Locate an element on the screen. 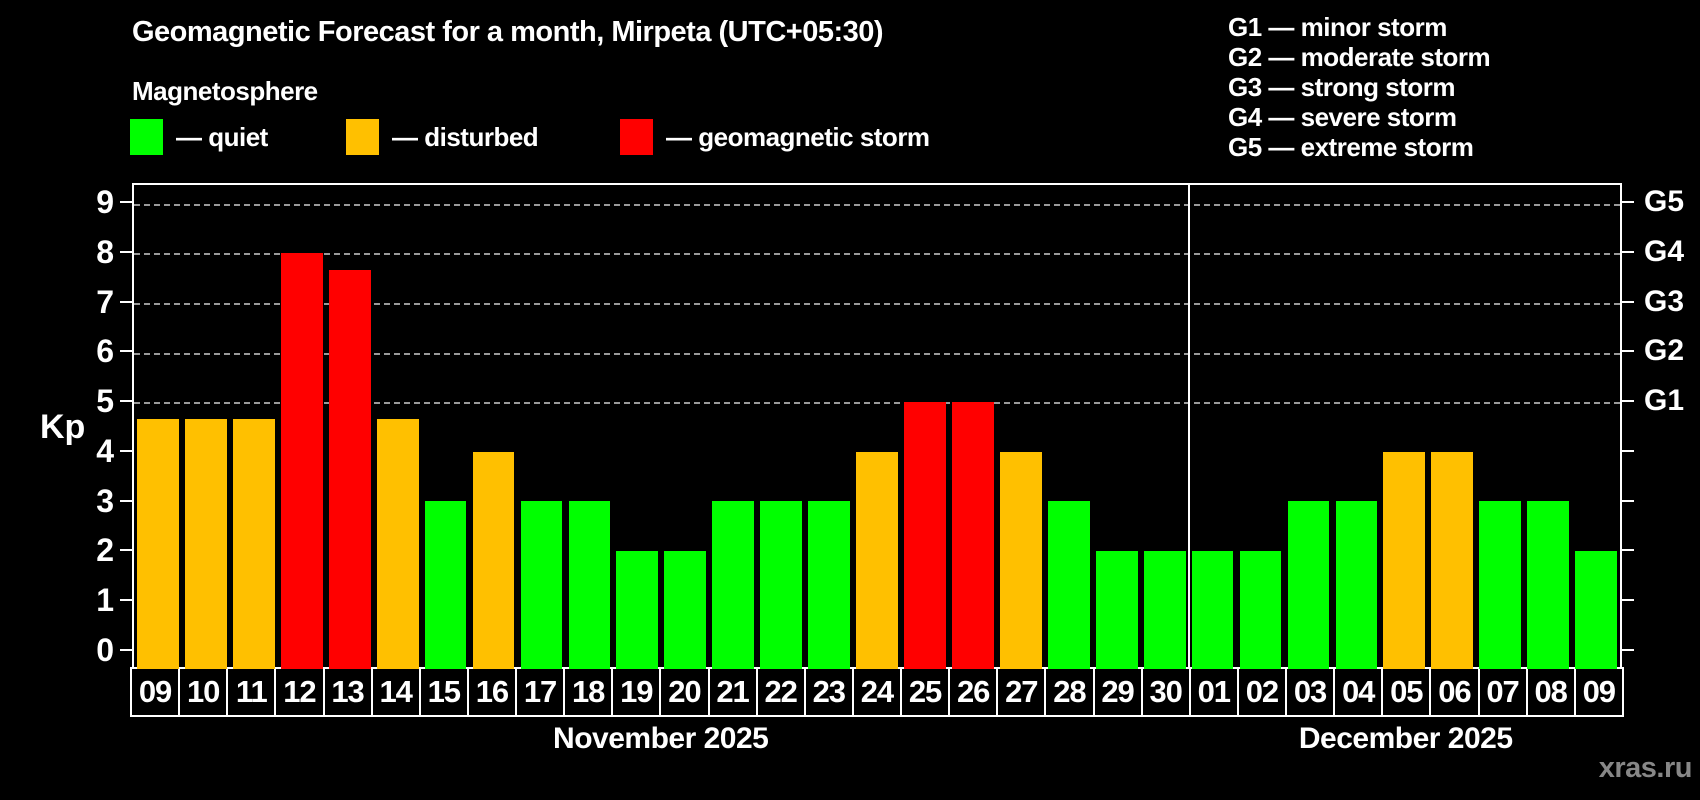 This screenshot has width=1700, height=800. y-axis-tick-label: 2 is located at coordinates (105, 550).